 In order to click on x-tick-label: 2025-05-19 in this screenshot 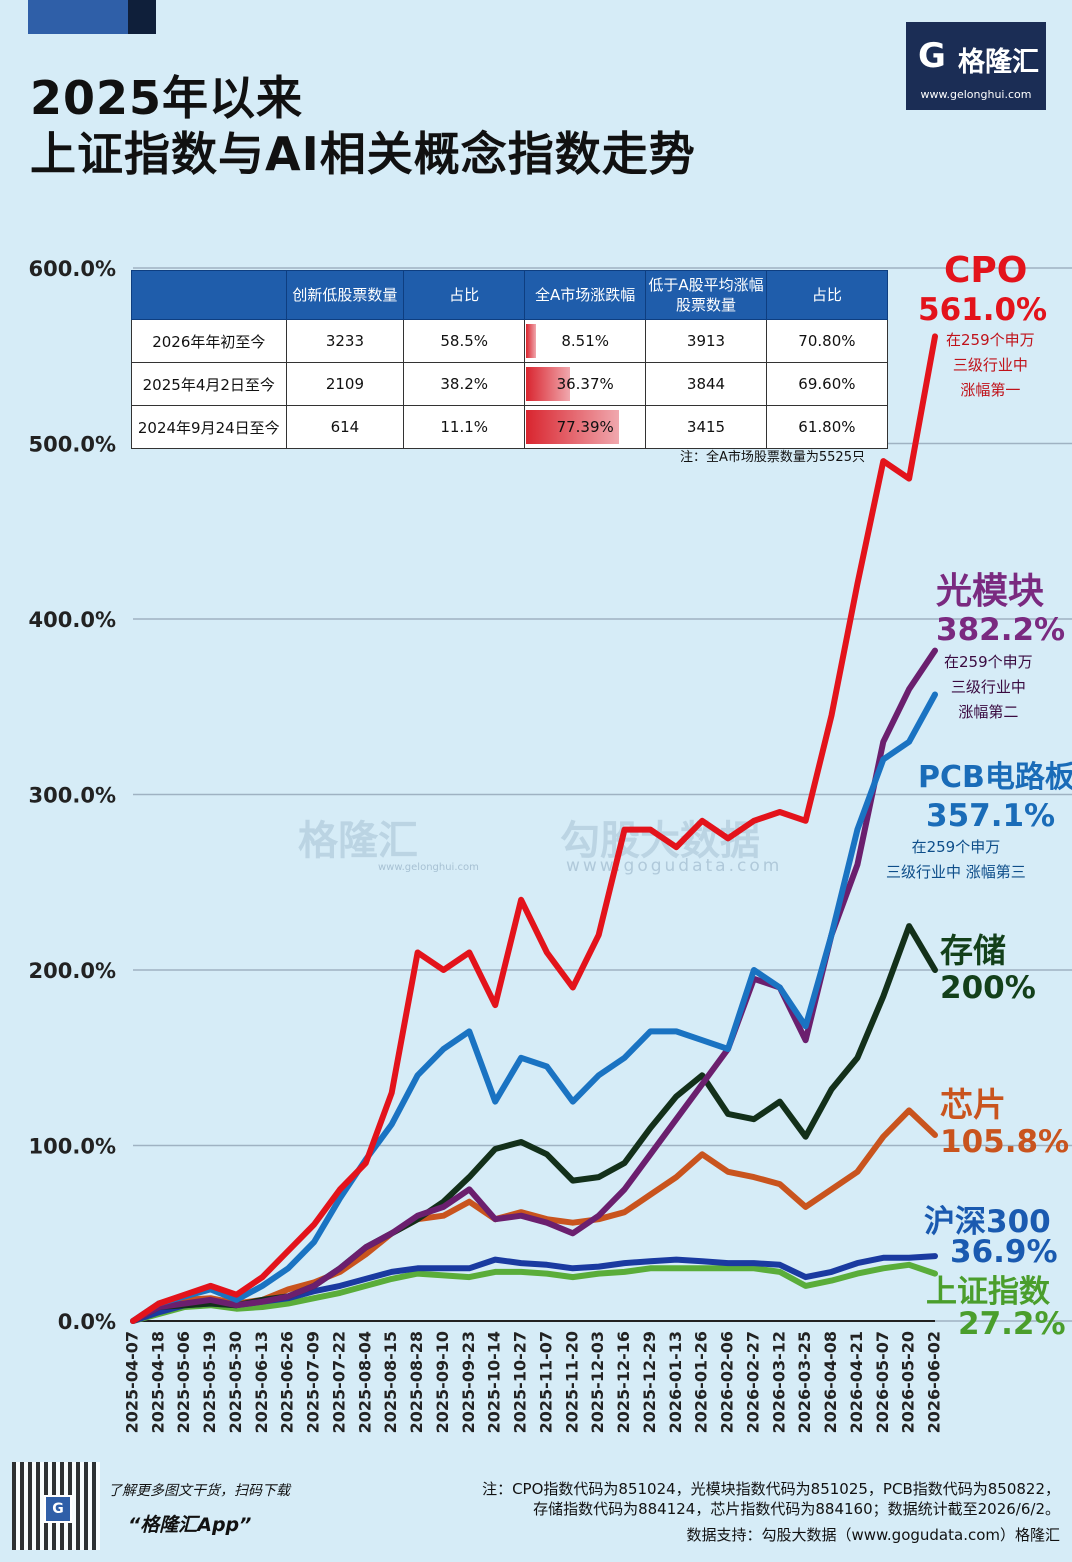, I will do `click(209, 1382)`.